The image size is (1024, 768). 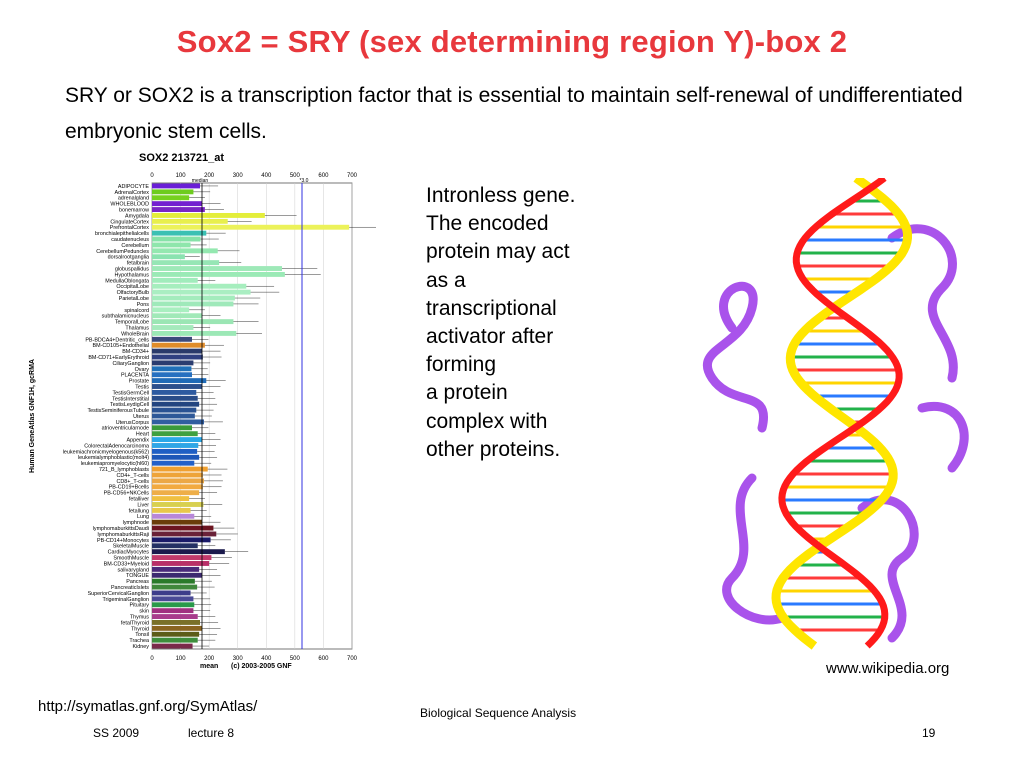 I want to click on category-label: WholeBrain, so click(x=135, y=334).